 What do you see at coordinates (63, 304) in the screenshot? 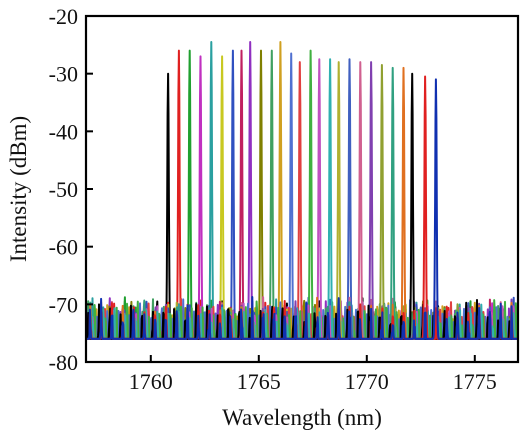
I see `y-tick-label-5: -70` at bounding box center [63, 304].